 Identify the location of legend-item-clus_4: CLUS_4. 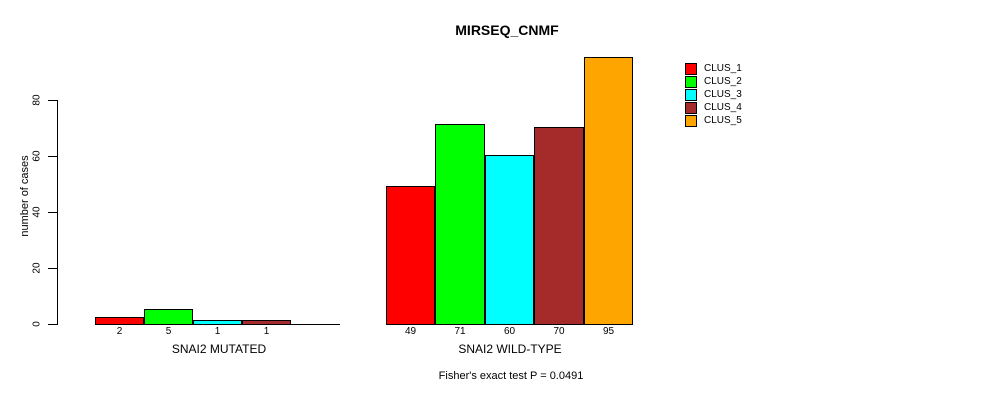
(713, 107).